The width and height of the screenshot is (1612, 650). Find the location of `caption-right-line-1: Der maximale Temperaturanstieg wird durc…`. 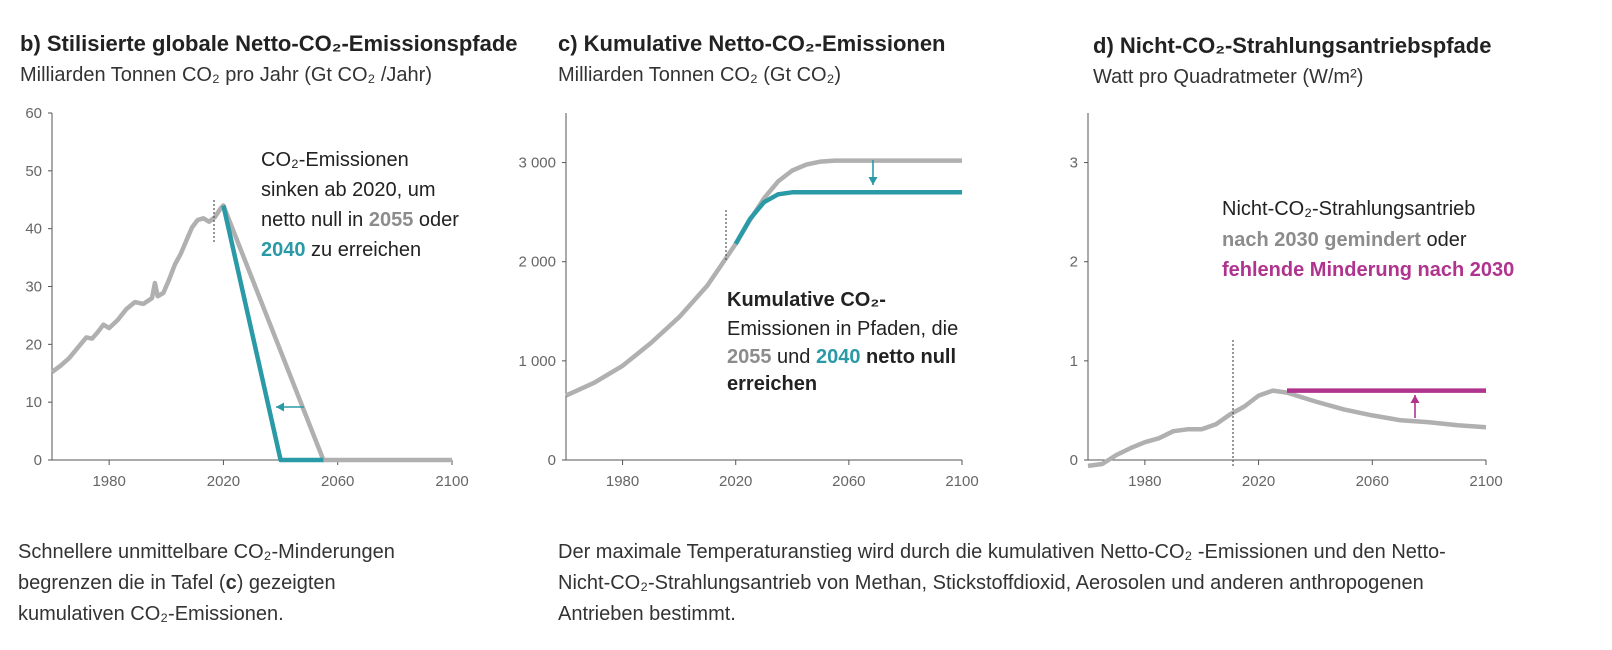

caption-right-line-1: Der maximale Temperaturanstieg wird durc… is located at coordinates (1002, 552).